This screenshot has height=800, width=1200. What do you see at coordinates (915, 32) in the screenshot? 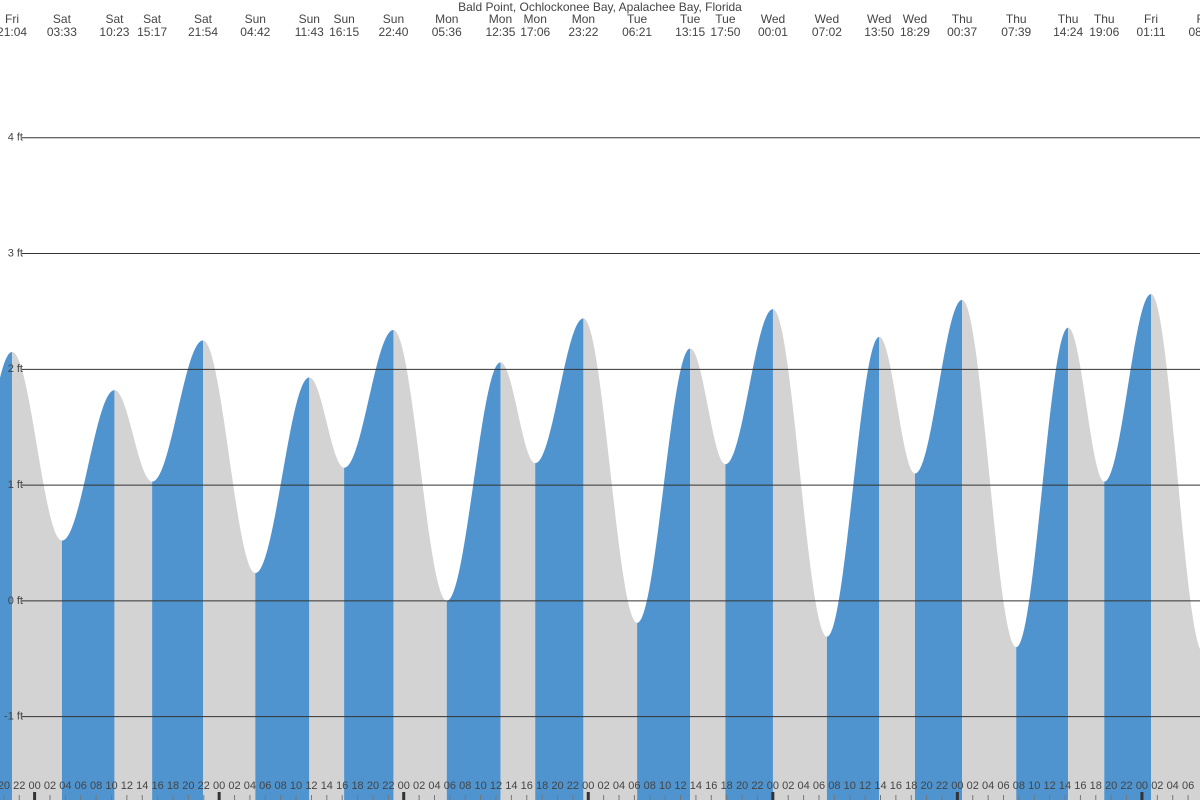
I see `time-label: 18:29` at bounding box center [915, 32].